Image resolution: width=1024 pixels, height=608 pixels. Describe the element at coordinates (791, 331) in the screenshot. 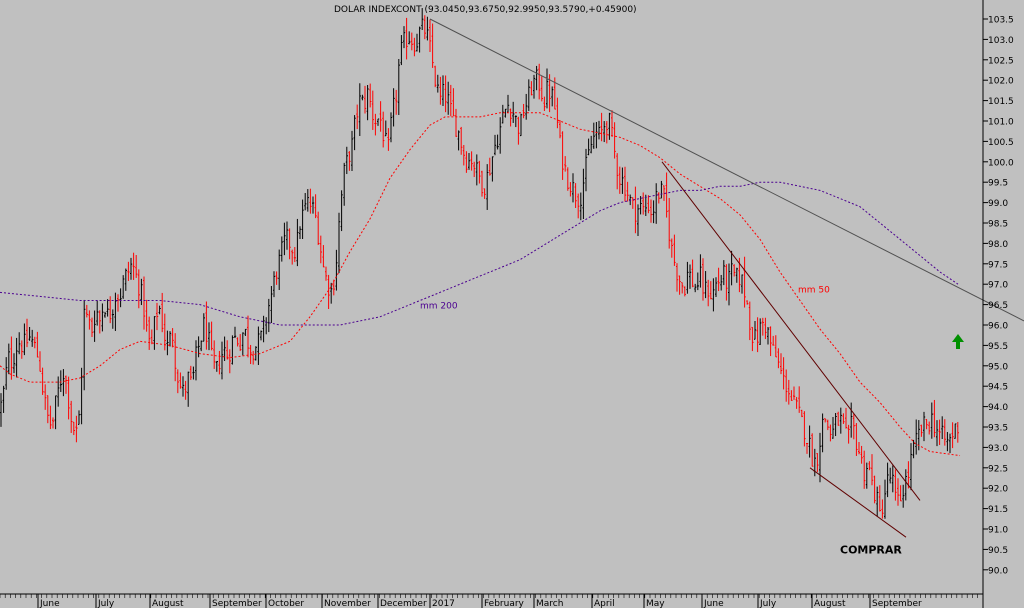

I see `trendline-channel-upper` at that location.